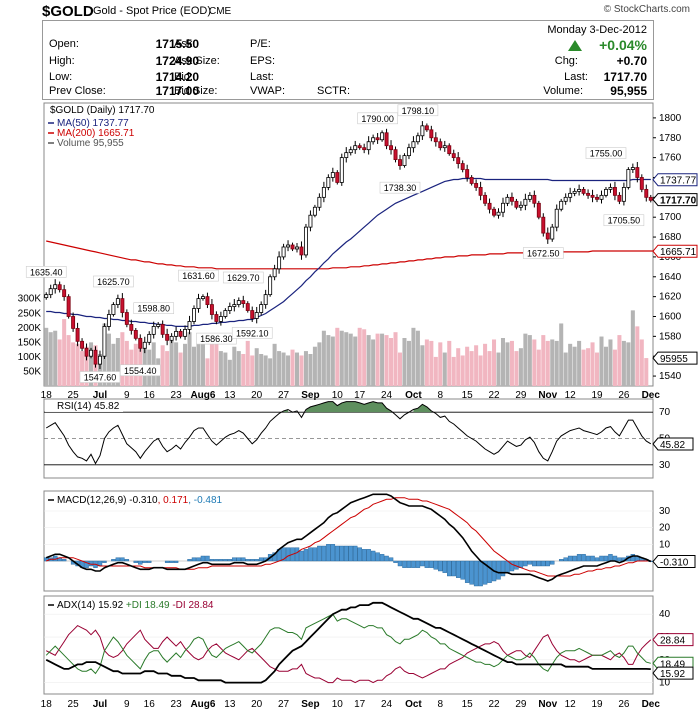 This screenshot has width=700, height=712. What do you see at coordinates (678, 181) in the screenshot?
I see `price-tag-label: 1737.77` at bounding box center [678, 181].